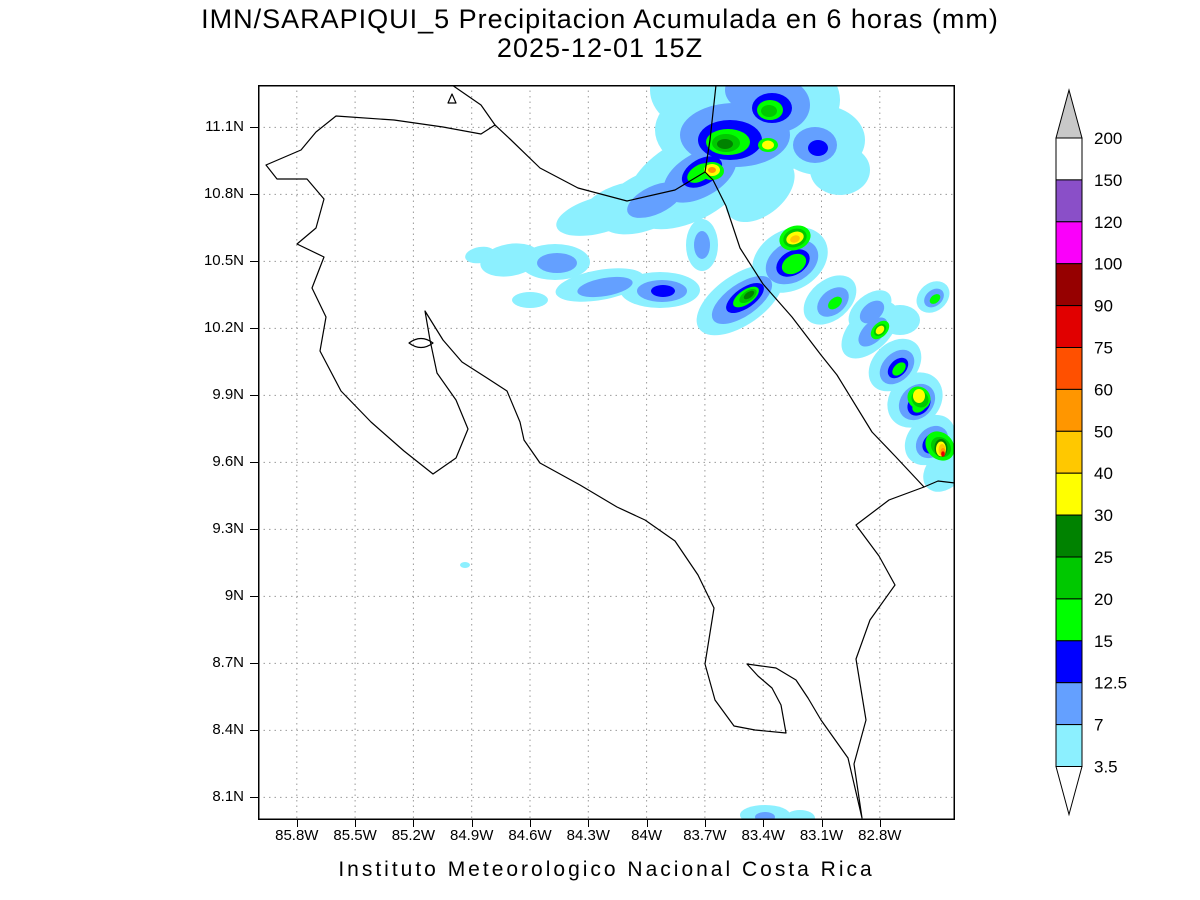 The height and width of the screenshot is (900, 1200). I want to click on colorbar-label: 3.5, so click(1106, 767).